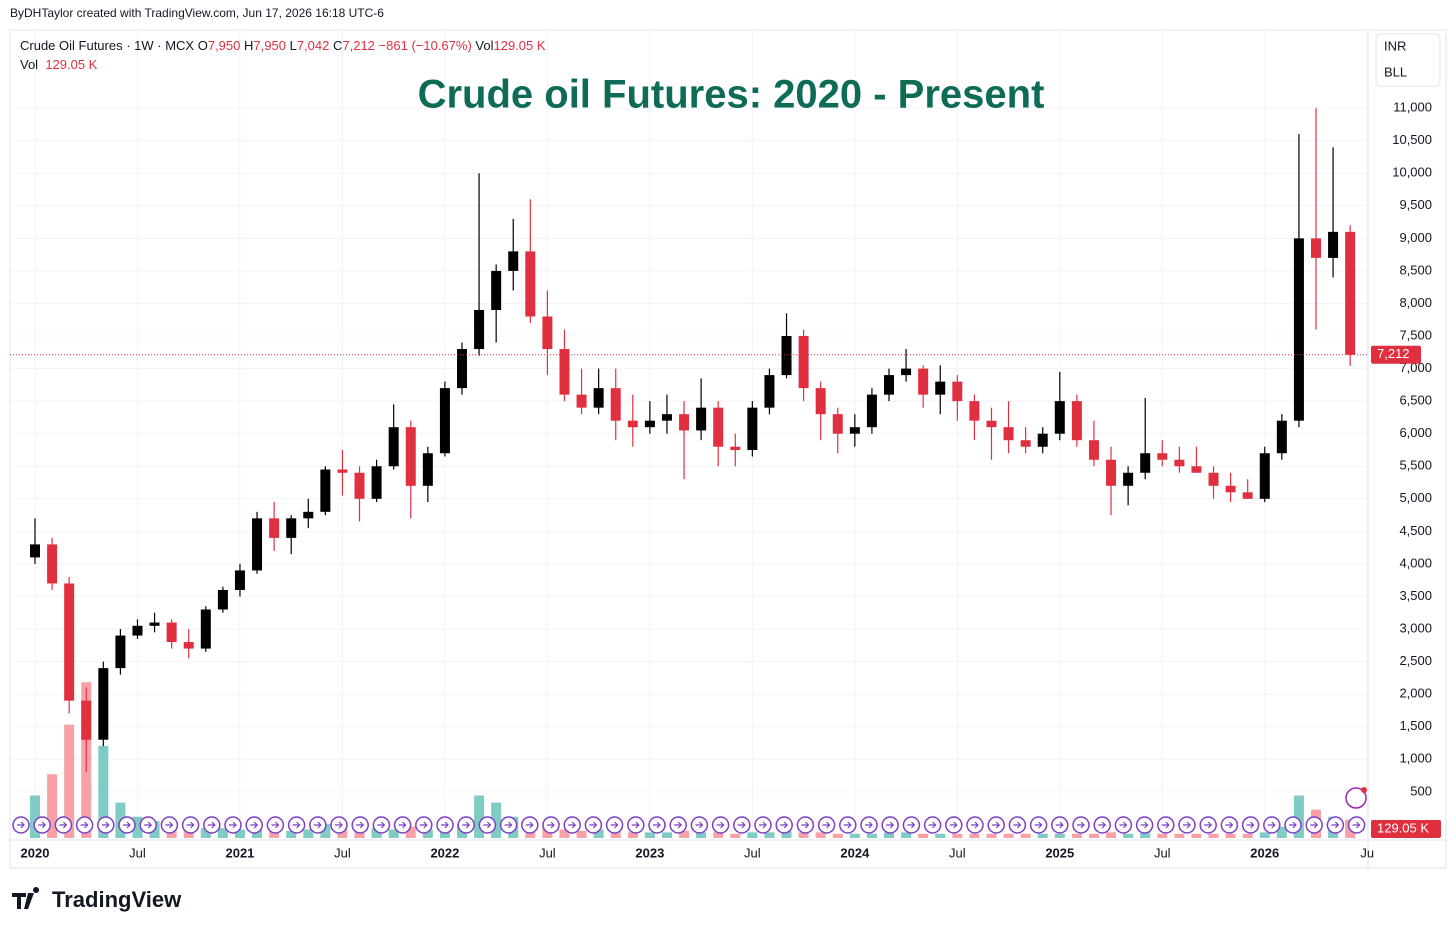 The image size is (1456, 933). Describe the element at coordinates (425, 45) in the screenshot. I see `legend-change: −861 (−10.67%)` at that location.